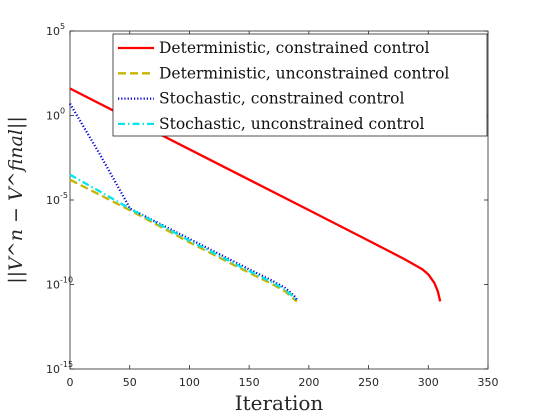  What do you see at coordinates (308, 382) in the screenshot?
I see `x-tick-label: 200` at bounding box center [308, 382].